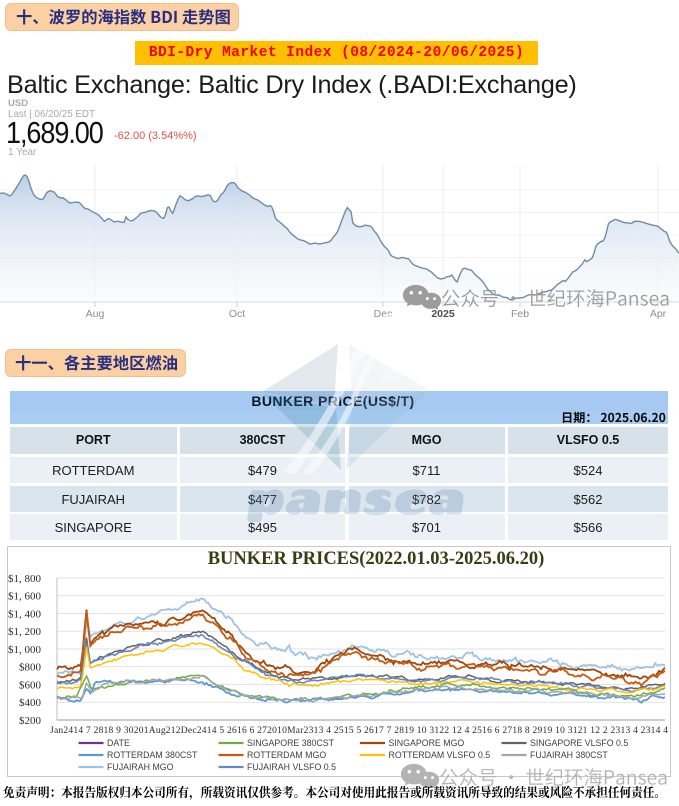 This screenshot has width=679, height=806. Describe the element at coordinates (443, 314) in the screenshot. I see `svg-text: 2025` at that location.